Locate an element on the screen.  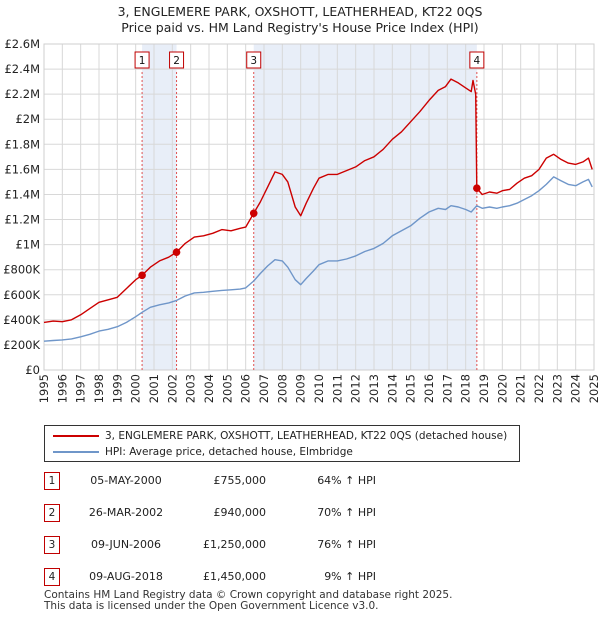
x-tick-label: 2014 is located at coordinates (392, 388).